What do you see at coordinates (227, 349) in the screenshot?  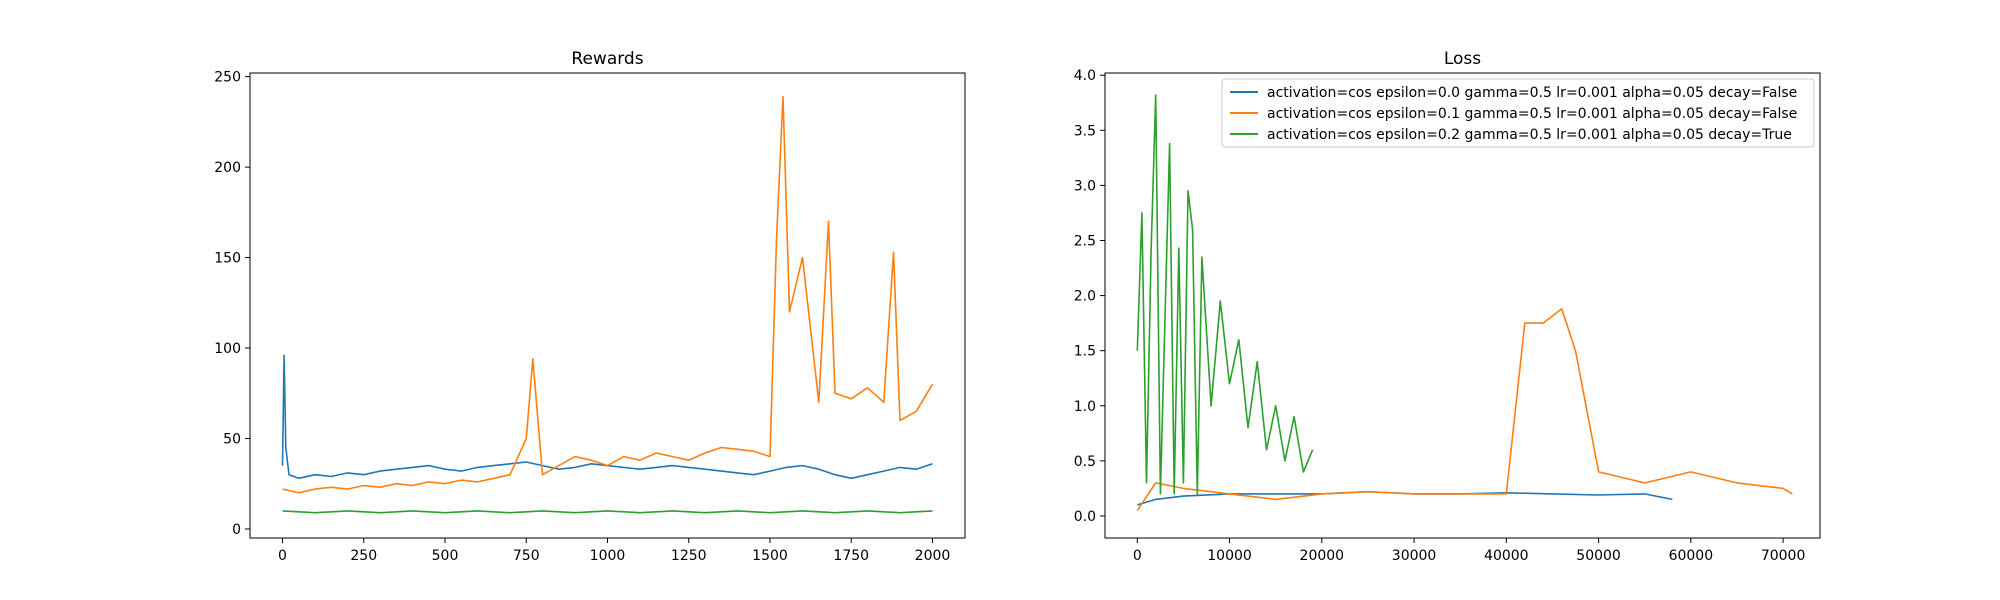 I see `y-tick-label: 100` at bounding box center [227, 349].